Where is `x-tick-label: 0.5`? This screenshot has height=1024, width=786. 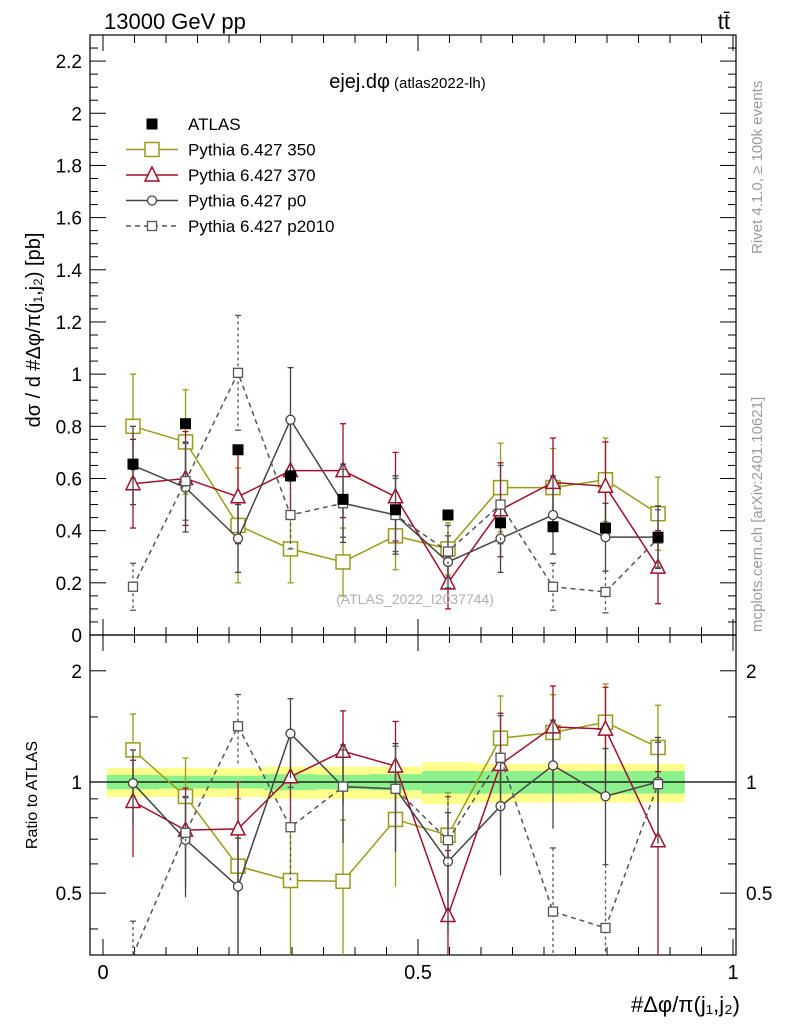 x-tick-label: 0.5 is located at coordinates (418, 973).